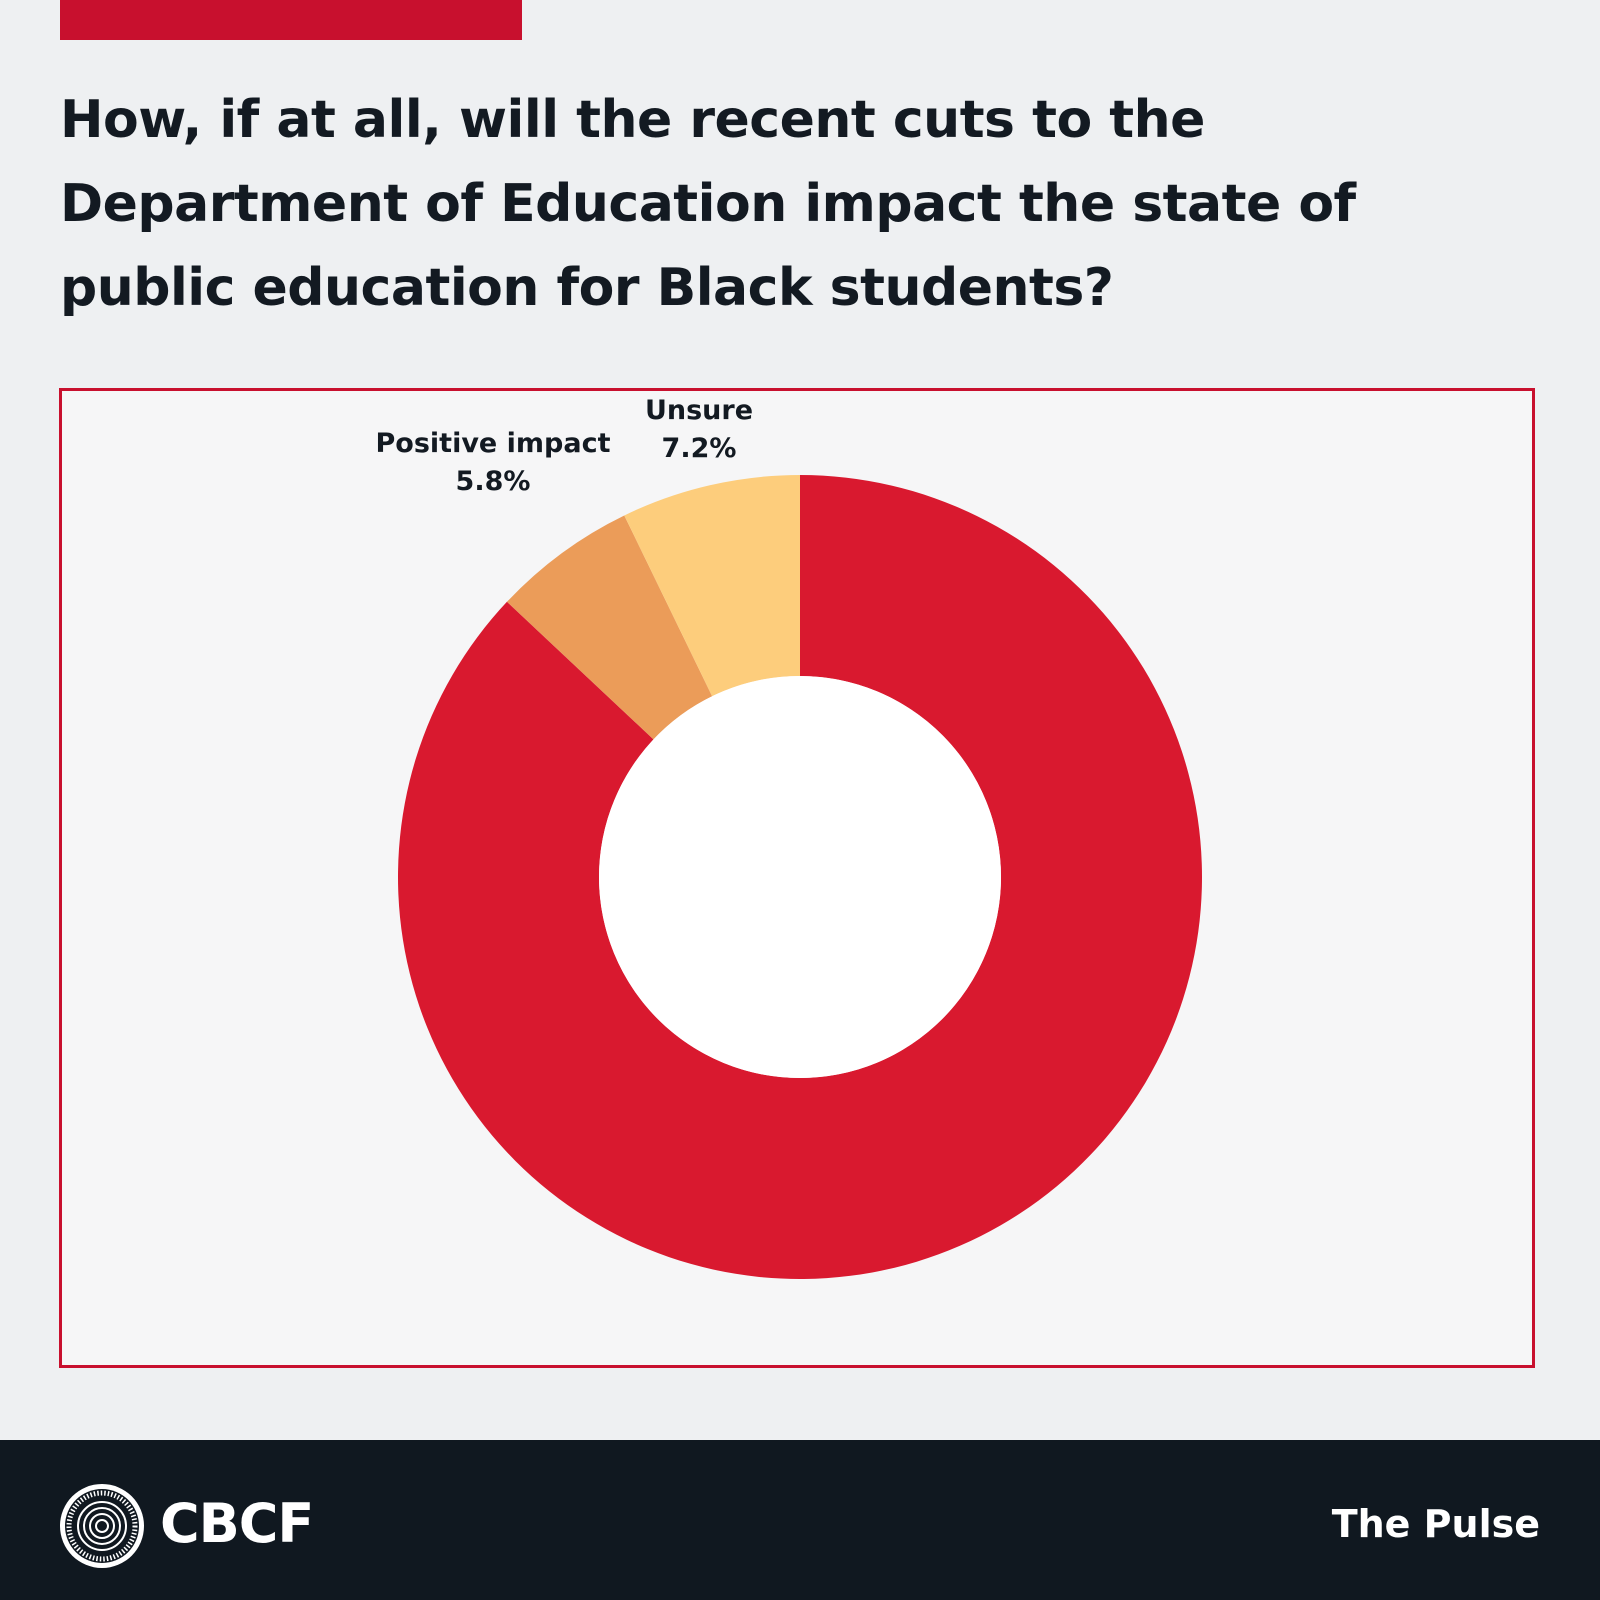 The image size is (1600, 1600). I want to click on cbcf-seal-icon, so click(102, 1526).